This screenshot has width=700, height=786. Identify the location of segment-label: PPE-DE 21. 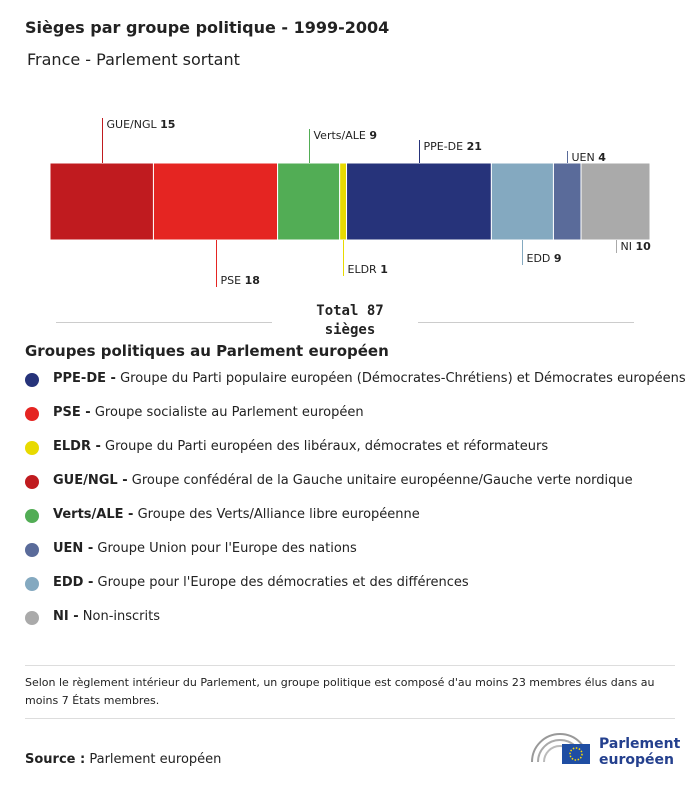
(453, 146).